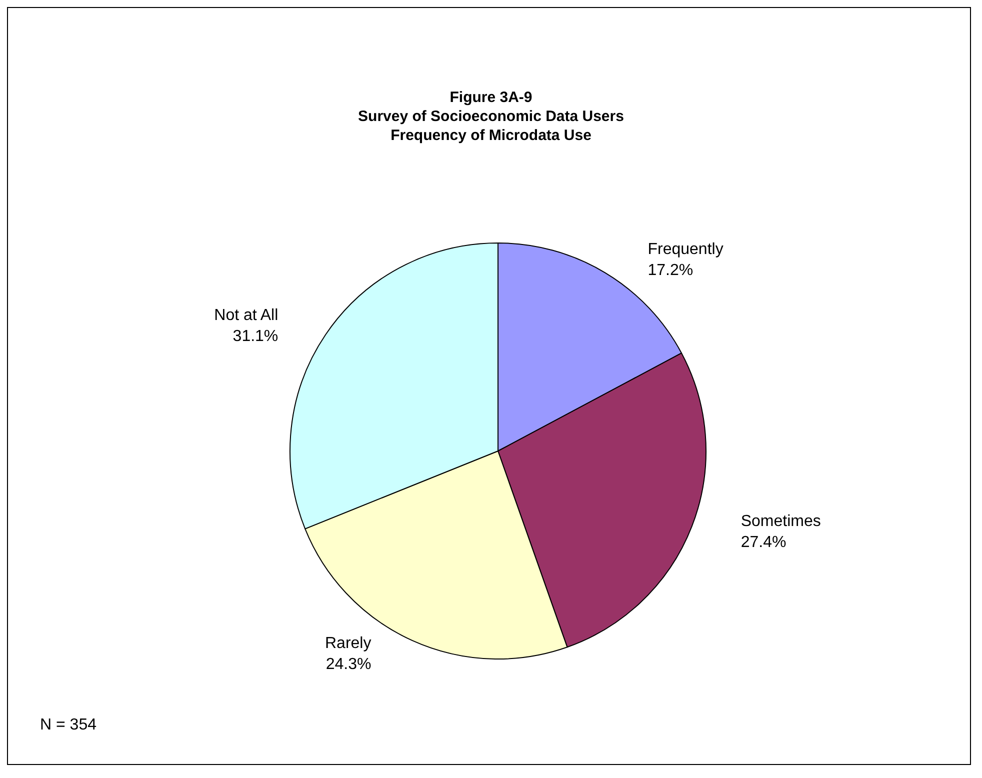 This screenshot has width=982, height=778. I want to click on data-label: 17.2%, so click(671, 270).